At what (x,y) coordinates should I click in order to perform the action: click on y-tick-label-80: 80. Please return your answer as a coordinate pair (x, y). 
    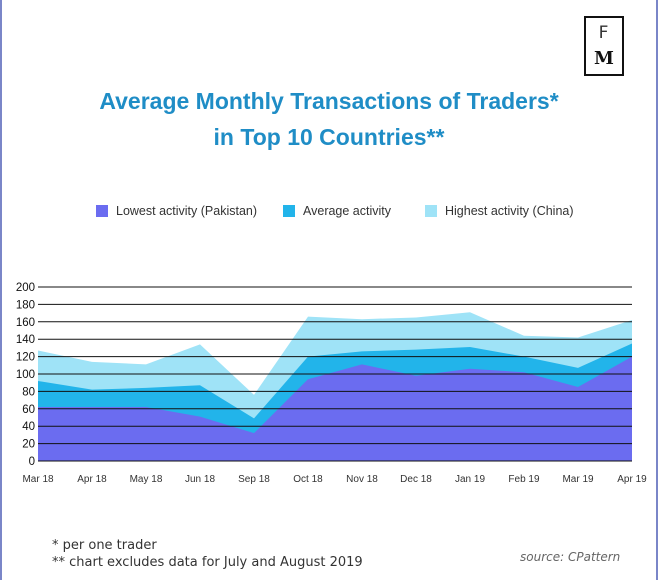
    Looking at the image, I should click on (28, 392).